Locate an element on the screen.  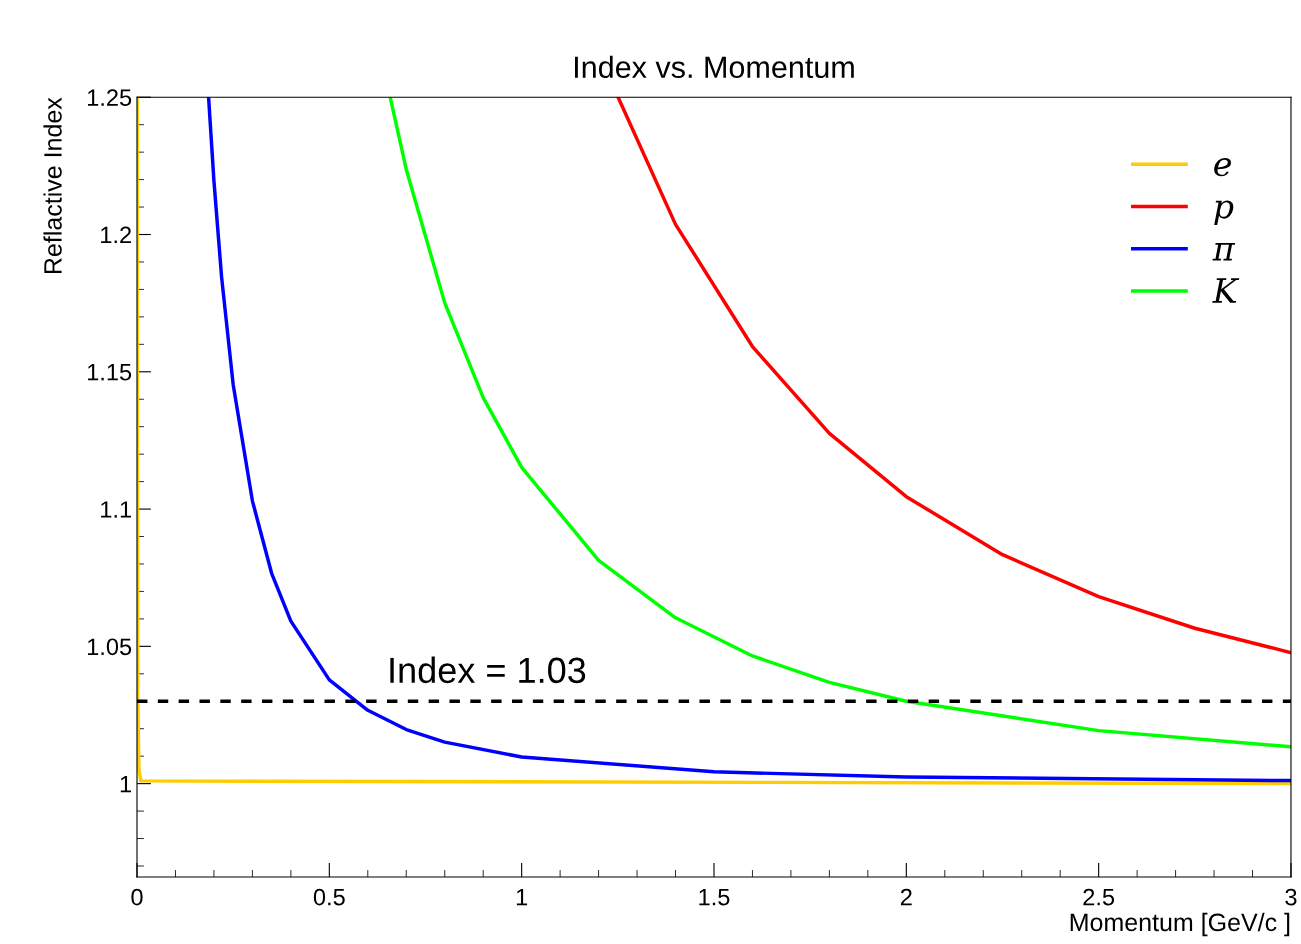
x-tick-label: 2.5 is located at coordinates (1099, 897).